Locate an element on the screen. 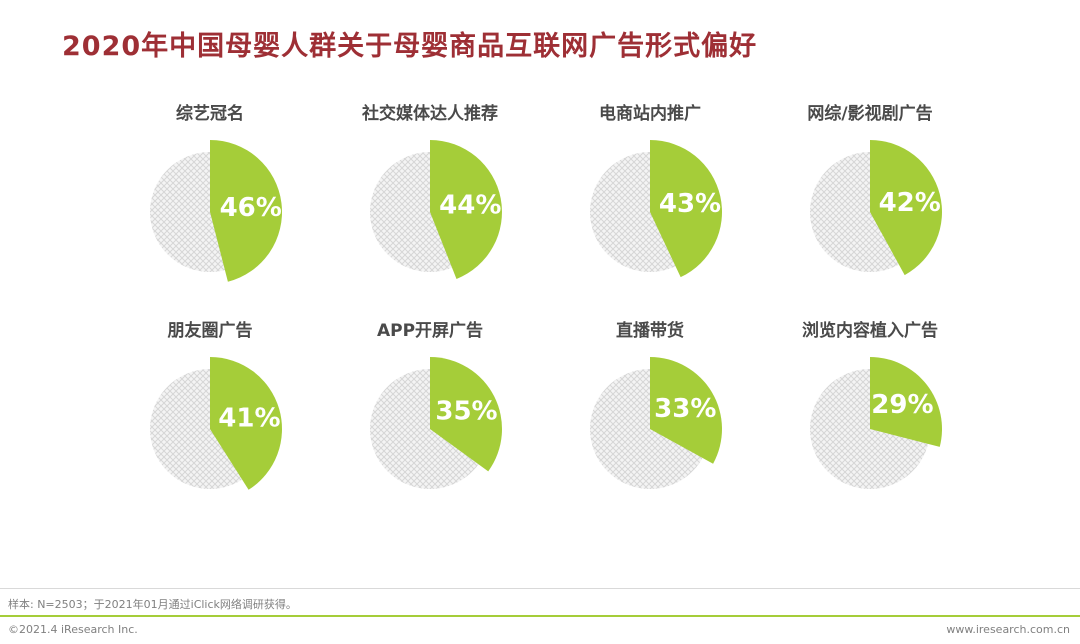 The image size is (1080, 644). pie-chart: 44% is located at coordinates (436, 209).